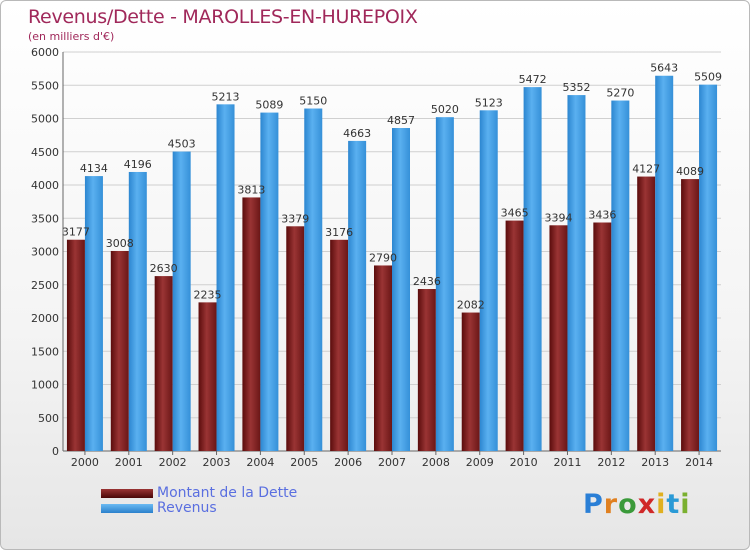 This screenshot has height=550, width=750. Describe the element at coordinates (269, 105) in the screenshot. I see `data-label-revenue: 5089` at that location.